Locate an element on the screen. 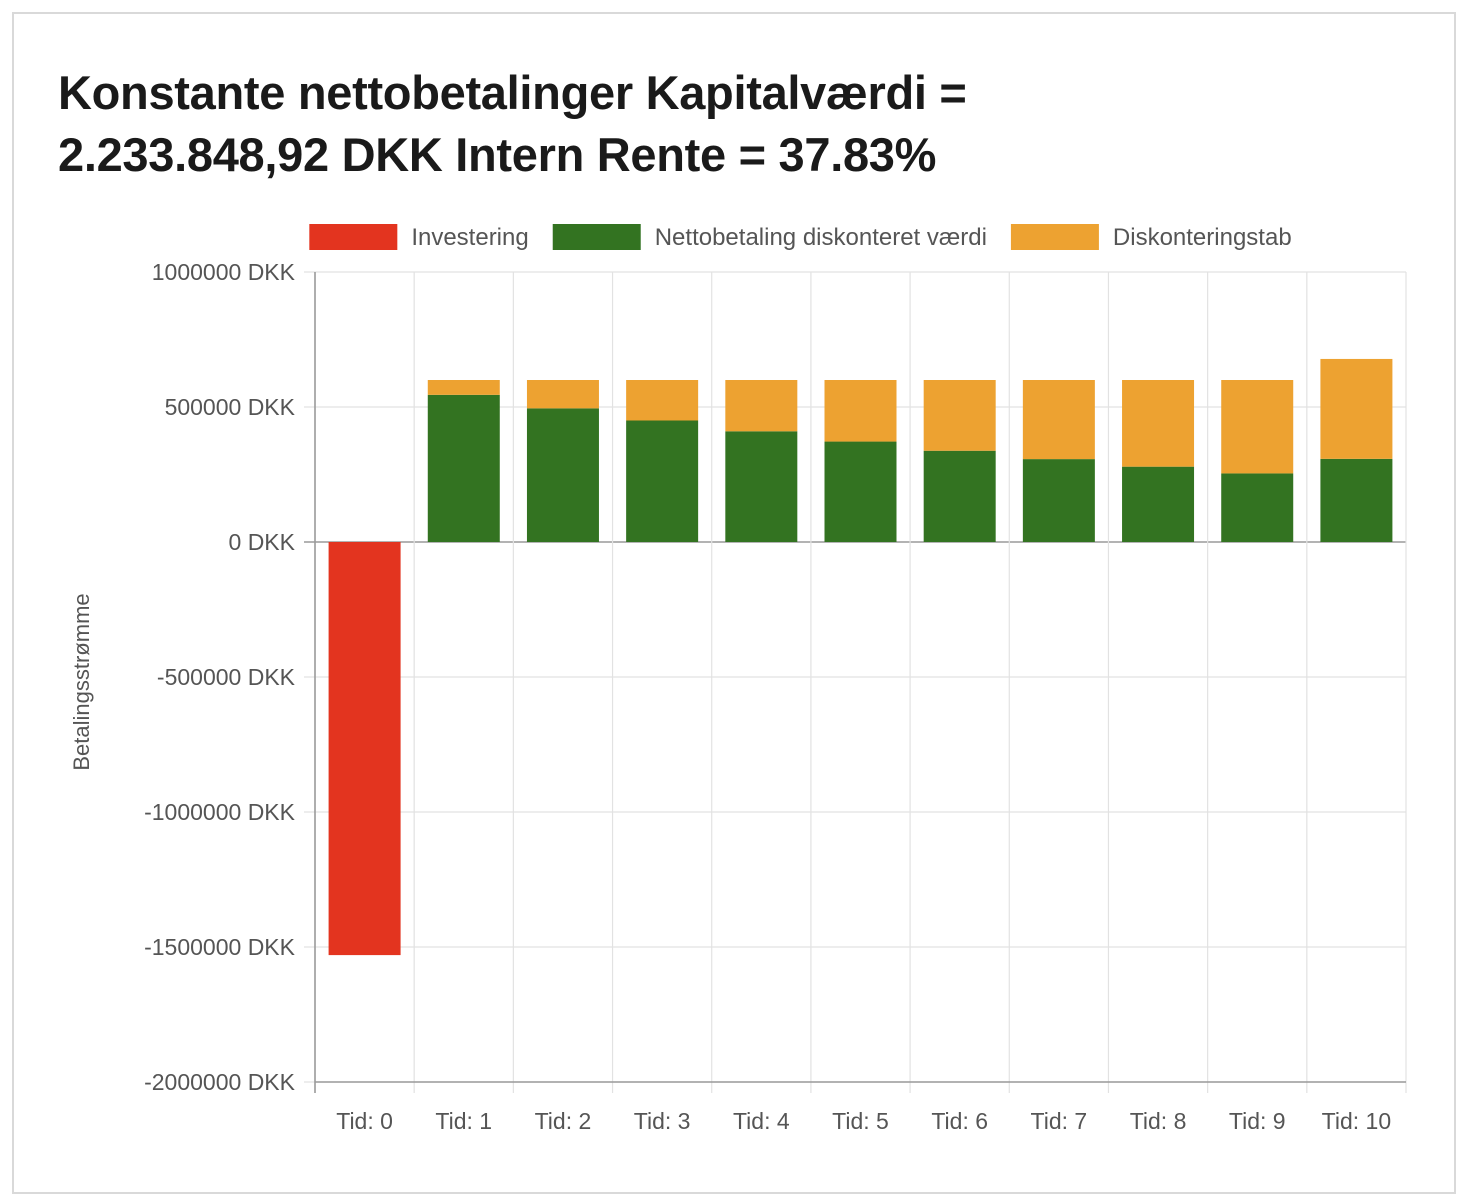 This screenshot has width=1466, height=1204. y-tick-label: -1000000 DKK is located at coordinates (220, 812).